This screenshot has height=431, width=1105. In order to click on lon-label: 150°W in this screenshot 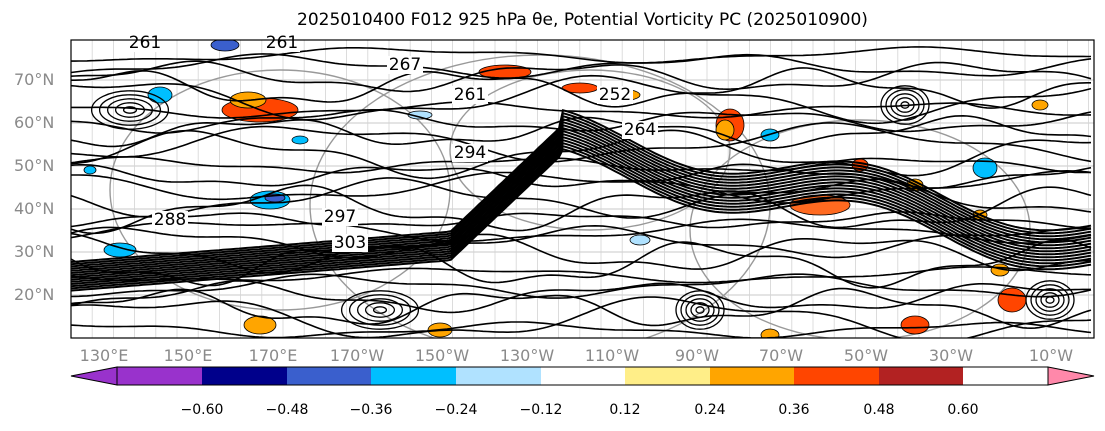, I will do `click(442, 355)`.